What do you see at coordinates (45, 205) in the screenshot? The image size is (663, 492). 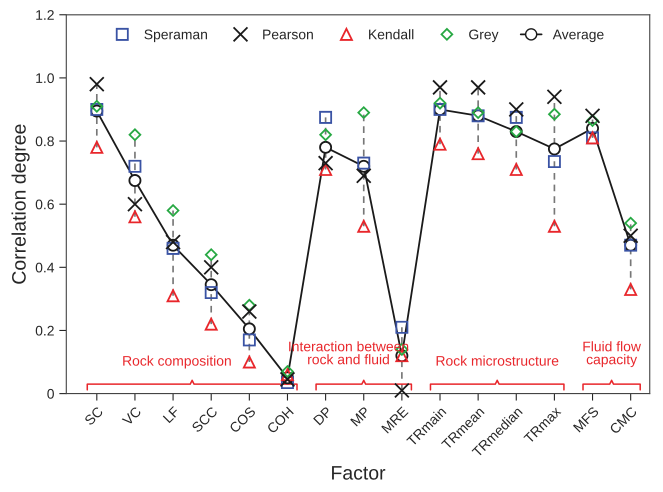 I see `y-tick-label: 0.6` at bounding box center [45, 205].